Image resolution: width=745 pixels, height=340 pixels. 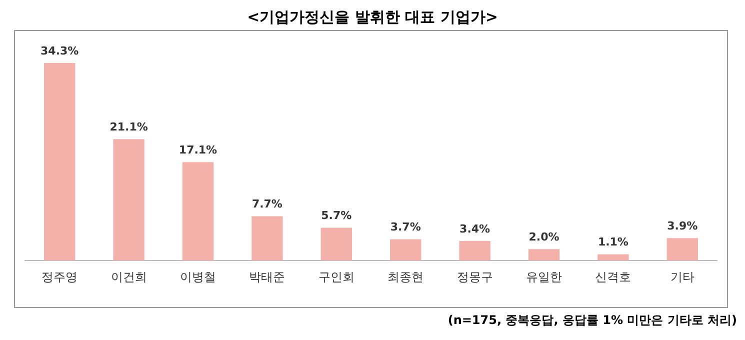 I want to click on x-tick-label: 정주영, so click(x=60, y=277).